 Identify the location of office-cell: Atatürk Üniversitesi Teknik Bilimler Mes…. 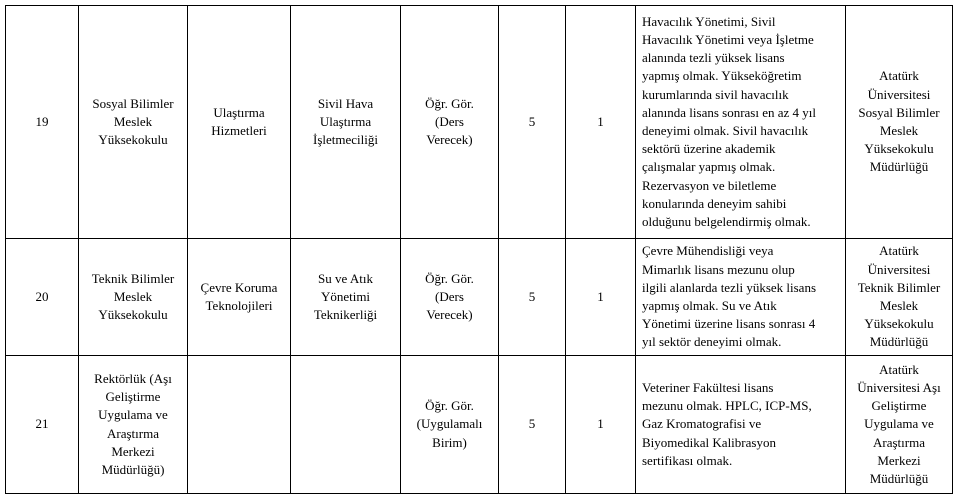
(899, 297).